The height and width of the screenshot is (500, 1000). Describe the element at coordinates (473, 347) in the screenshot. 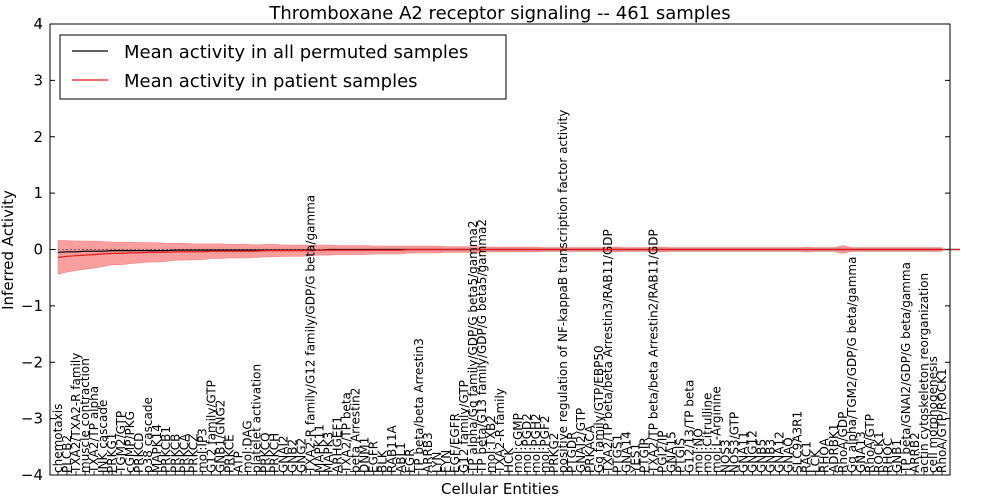

I see `x-tick-label: TP alpha/Gq family/GDP/G beta5/gamma2` at that location.